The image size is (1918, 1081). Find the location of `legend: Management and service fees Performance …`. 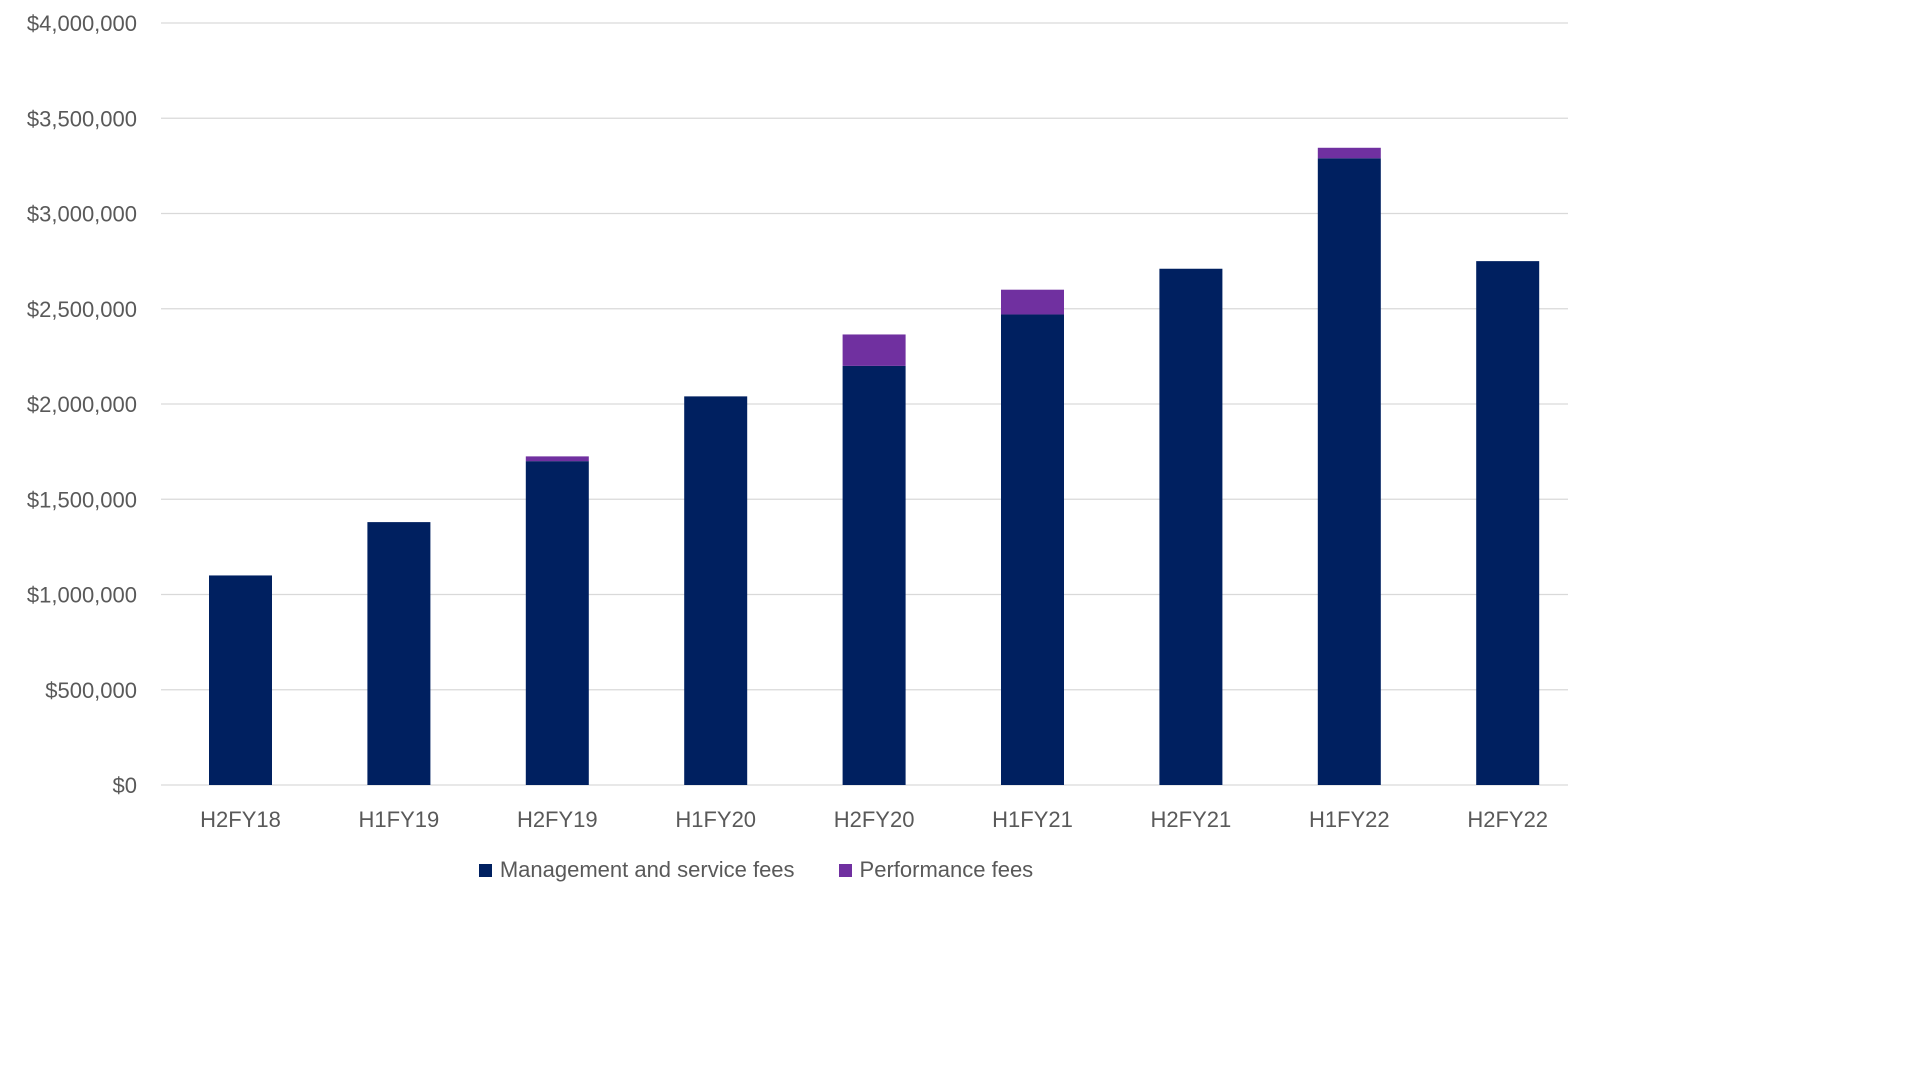

legend: Management and service fees Performance … is located at coordinates (770, 870).